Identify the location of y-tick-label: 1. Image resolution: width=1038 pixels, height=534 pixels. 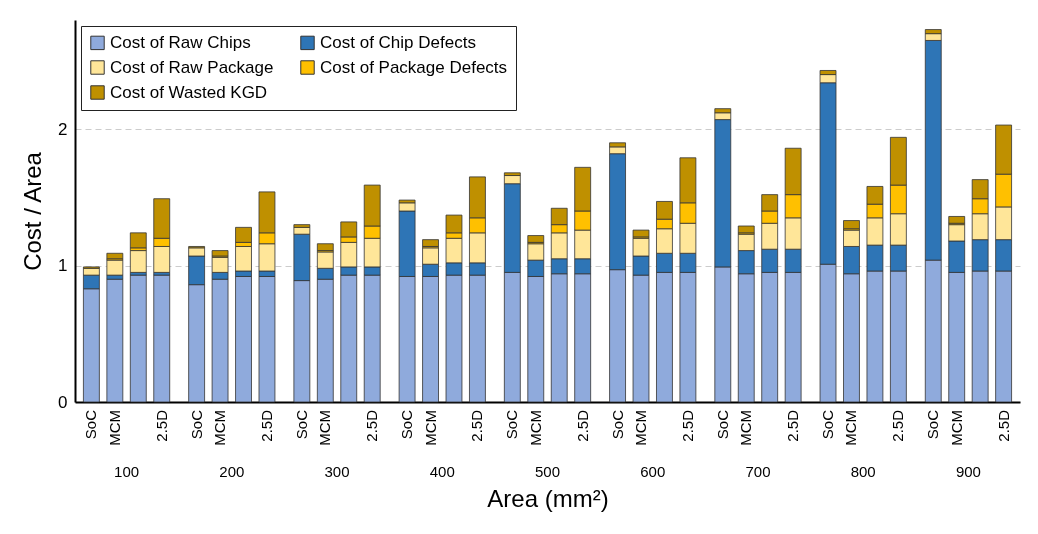
(63, 266).